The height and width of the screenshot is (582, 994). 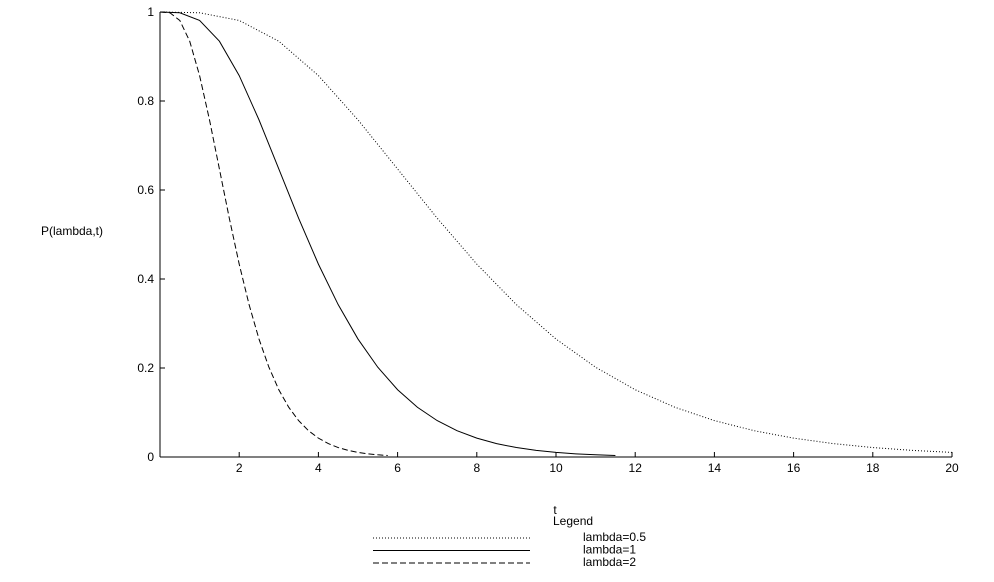 What do you see at coordinates (555, 510) in the screenshot?
I see `x-axis-label: t` at bounding box center [555, 510].